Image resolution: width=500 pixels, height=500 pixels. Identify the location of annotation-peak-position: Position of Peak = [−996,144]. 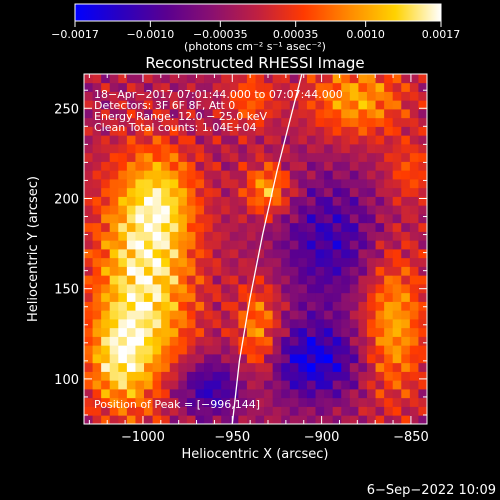
(177, 404).